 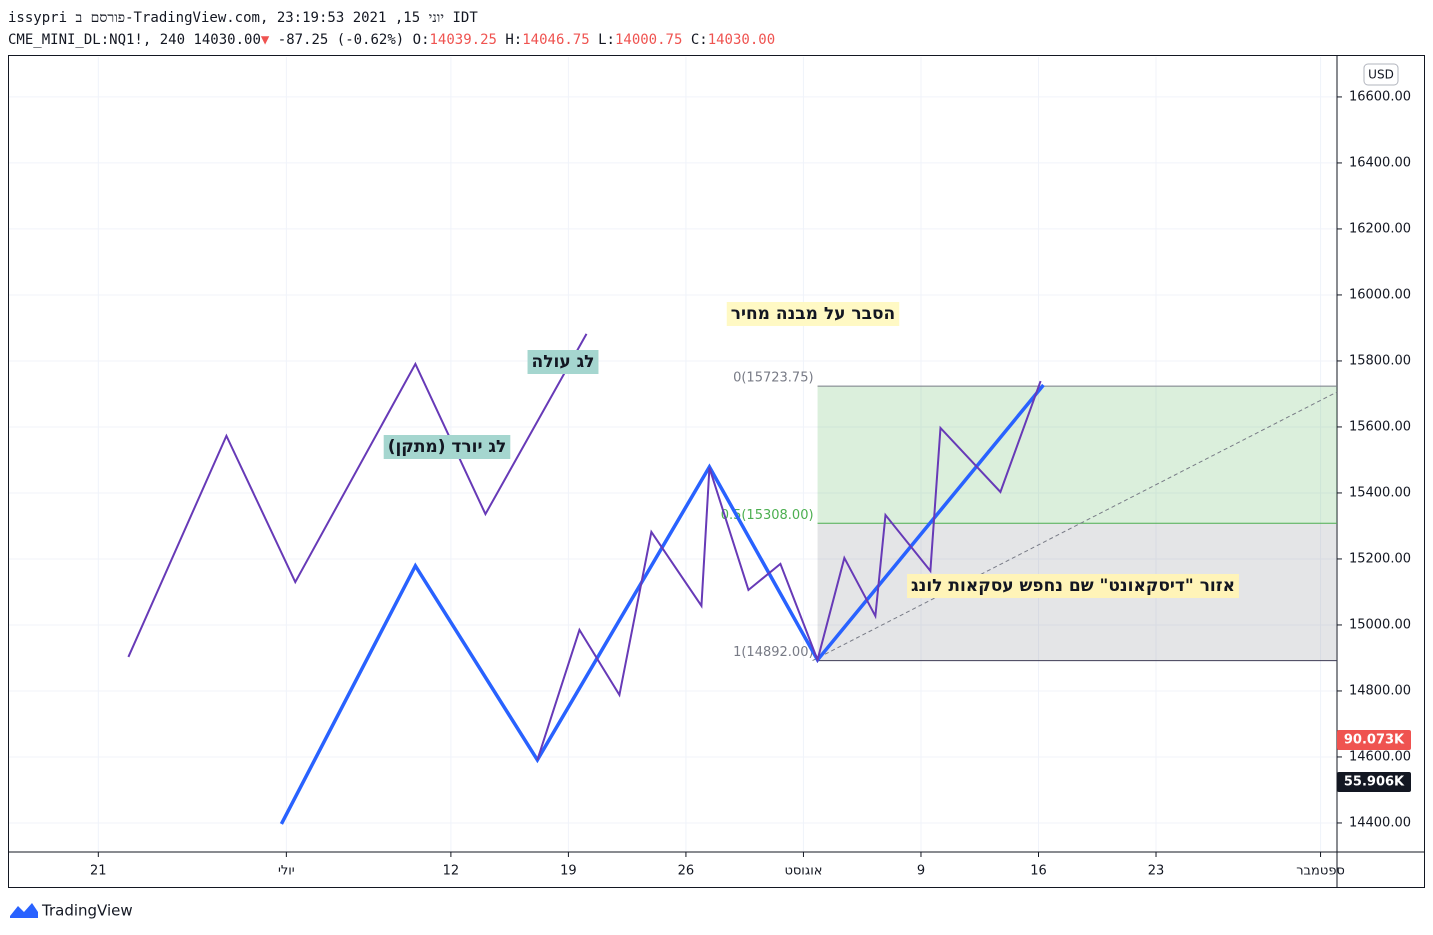 What do you see at coordinates (1380, 756) in the screenshot?
I see `y-tick-label: 14600.00` at bounding box center [1380, 756].